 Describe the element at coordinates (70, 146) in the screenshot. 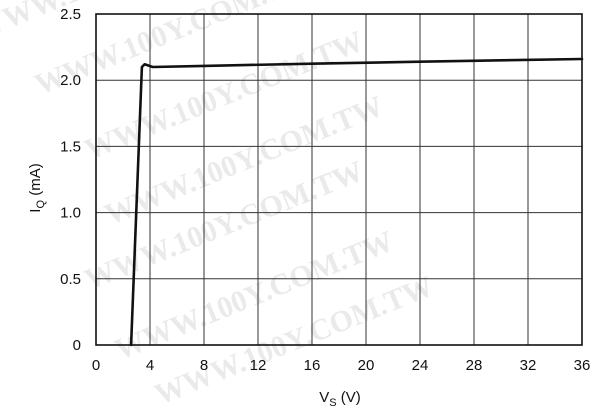

I see `y-tick-label: 1.5` at that location.